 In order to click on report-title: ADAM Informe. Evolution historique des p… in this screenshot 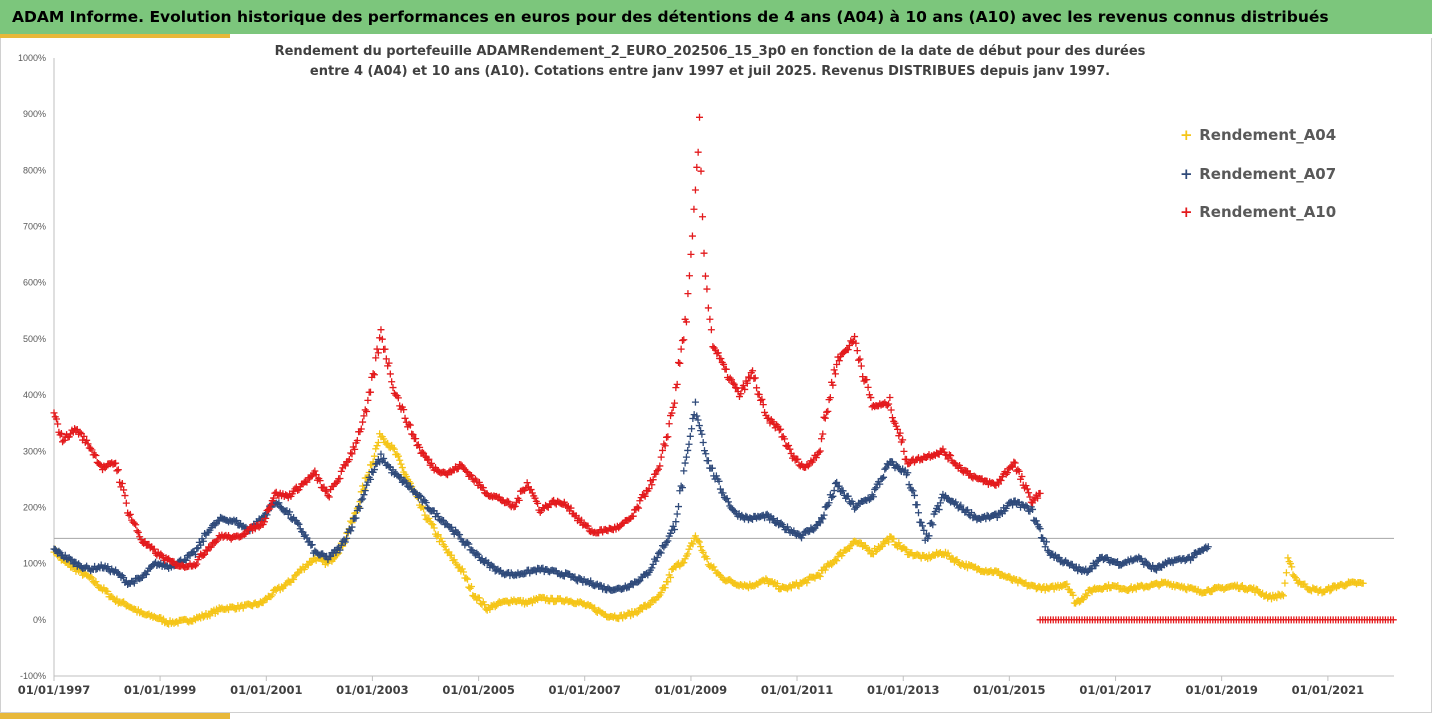, I will do `click(670, 17)`.